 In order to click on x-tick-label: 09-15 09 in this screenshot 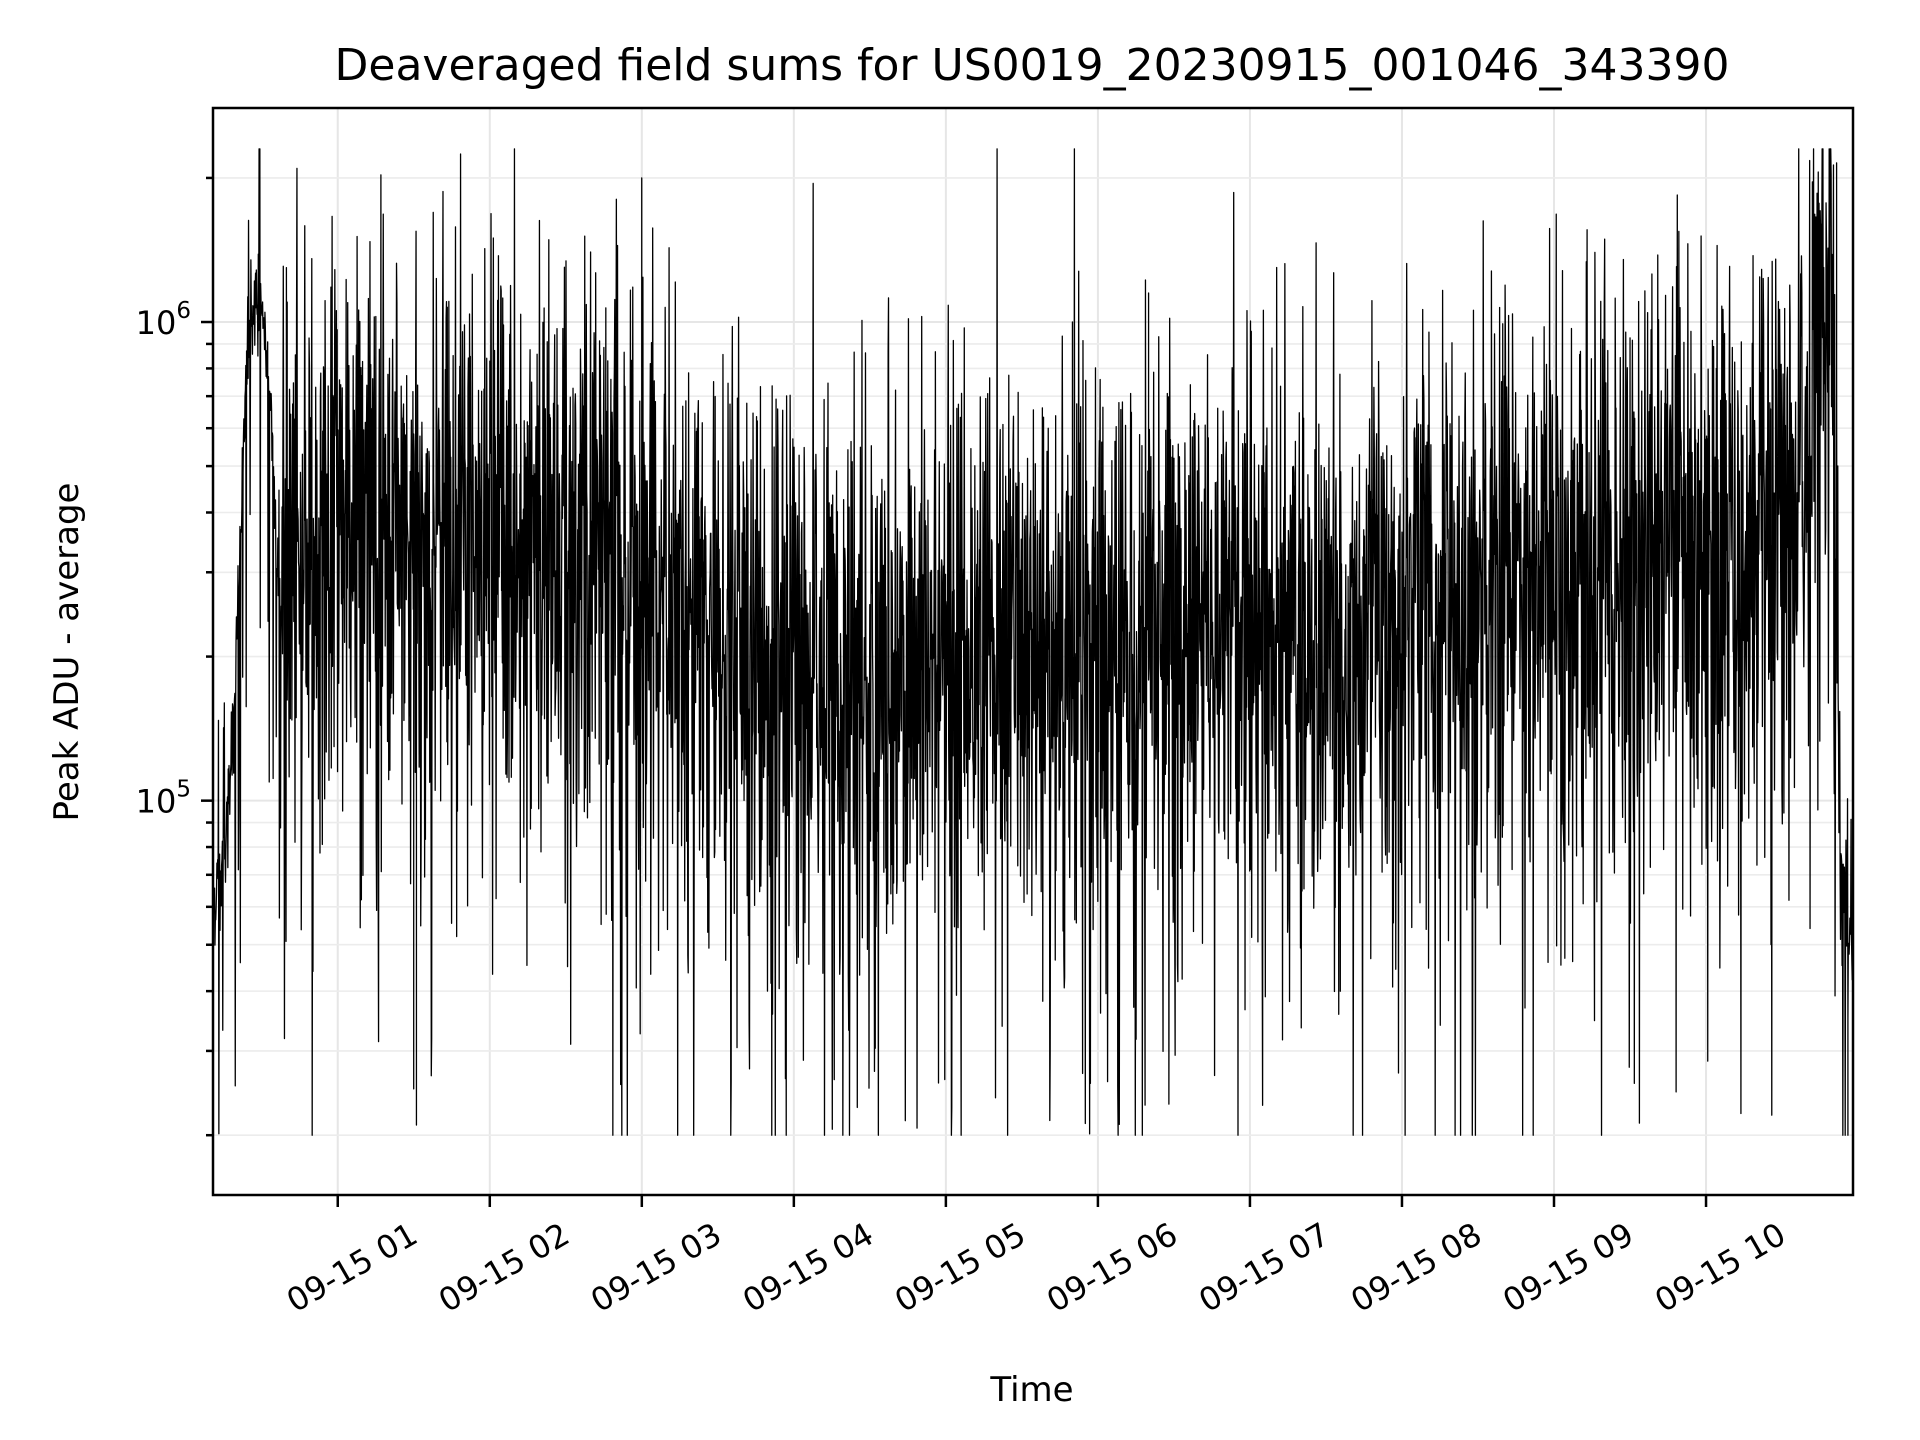, I will do `click(1568, 1267)`.